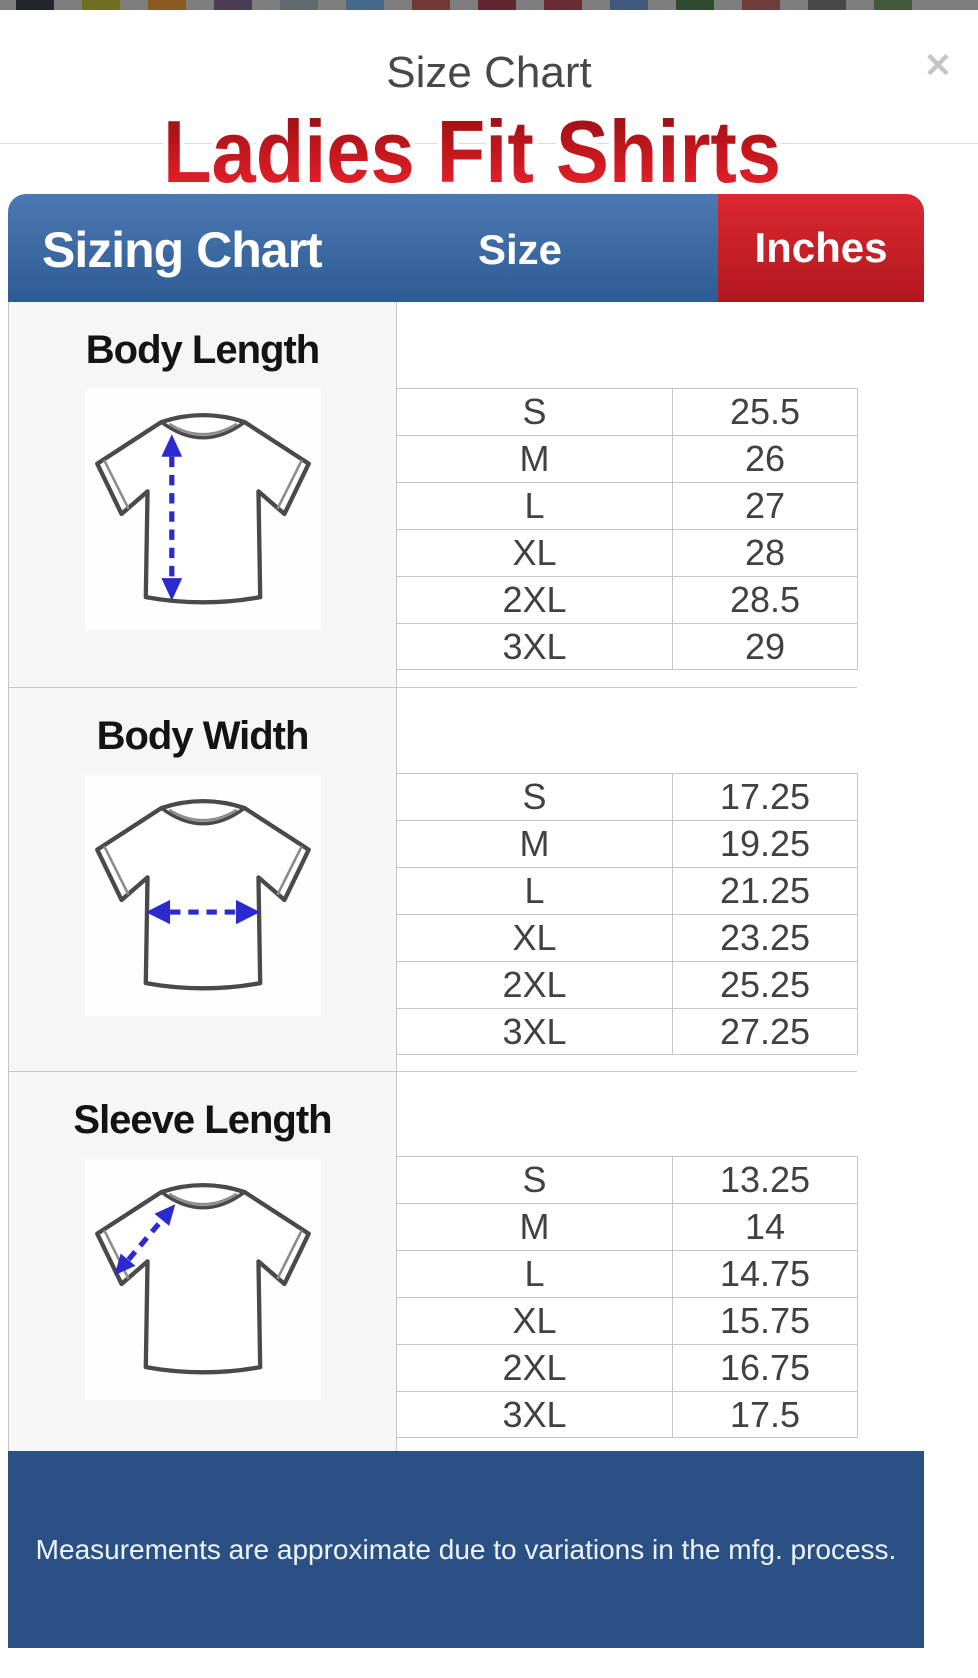 This screenshot has width=978, height=1678. I want to click on body-length-image-cell: Body Length, so click(203, 494).